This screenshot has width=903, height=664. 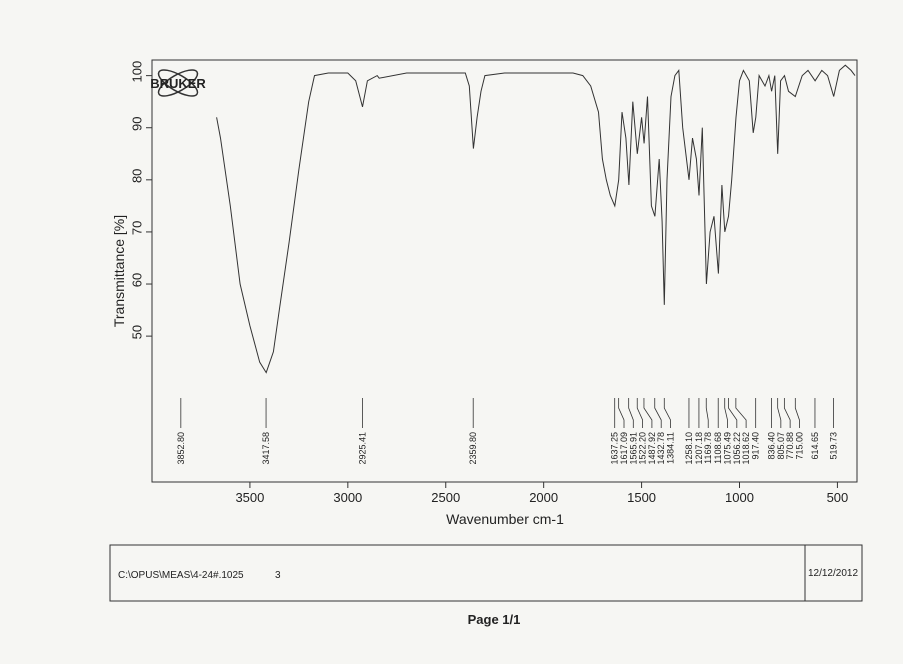 I want to click on x-tick-label: 500, so click(x=838, y=497).